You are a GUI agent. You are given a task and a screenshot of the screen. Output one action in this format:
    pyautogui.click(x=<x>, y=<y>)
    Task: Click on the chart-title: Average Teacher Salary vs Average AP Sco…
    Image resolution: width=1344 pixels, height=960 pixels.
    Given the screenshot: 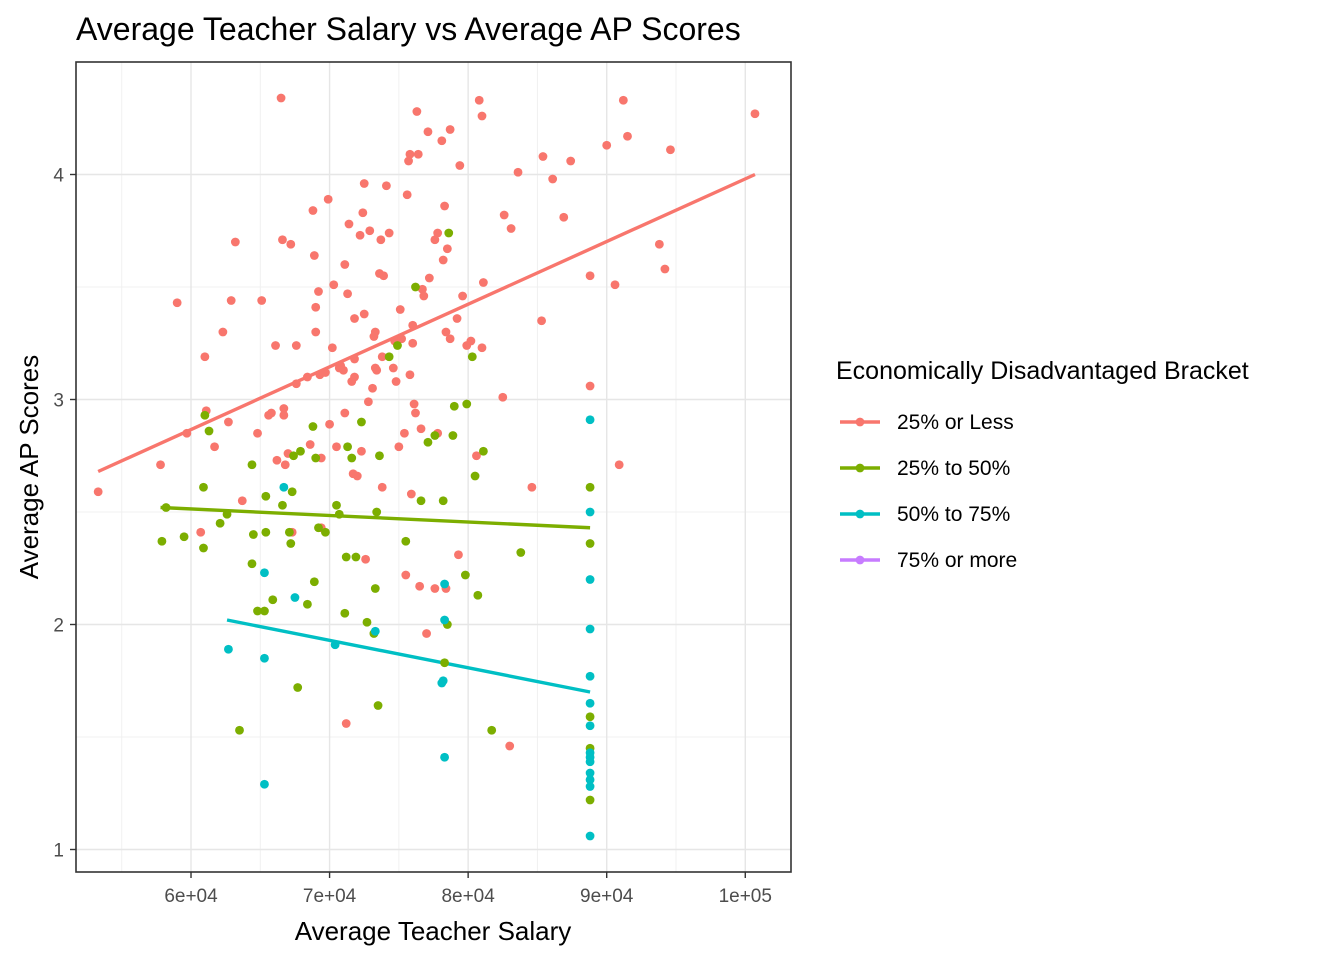 What is the action you would take?
    pyautogui.click(x=408, y=29)
    